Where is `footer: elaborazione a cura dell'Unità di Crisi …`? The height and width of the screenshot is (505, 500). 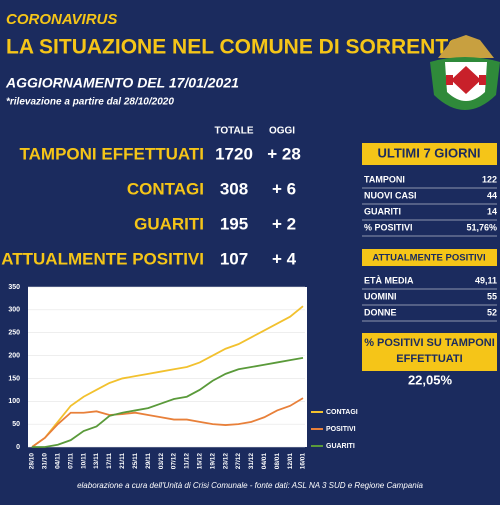 footer: elaborazione a cura dell'Unità di Crisi … is located at coordinates (250, 485).